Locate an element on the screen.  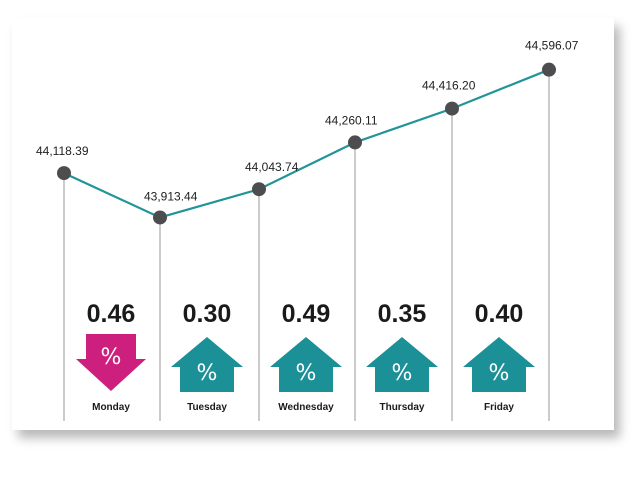
day-label: Thursday is located at coordinates (401, 407).